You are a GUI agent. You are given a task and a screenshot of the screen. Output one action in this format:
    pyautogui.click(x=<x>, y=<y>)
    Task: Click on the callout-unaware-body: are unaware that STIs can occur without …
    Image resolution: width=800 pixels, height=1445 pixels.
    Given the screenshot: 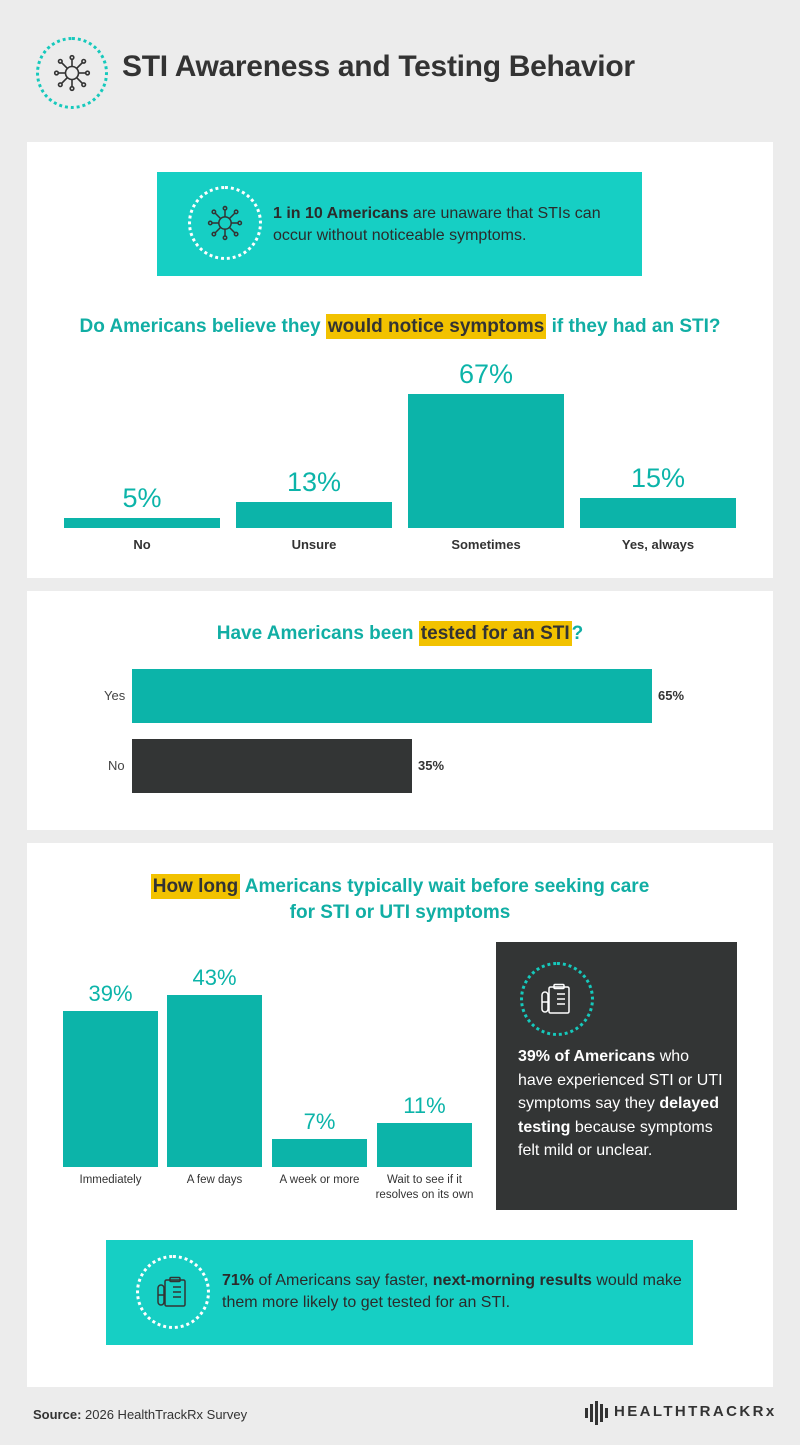 What is the action you would take?
    pyautogui.click(x=437, y=224)
    